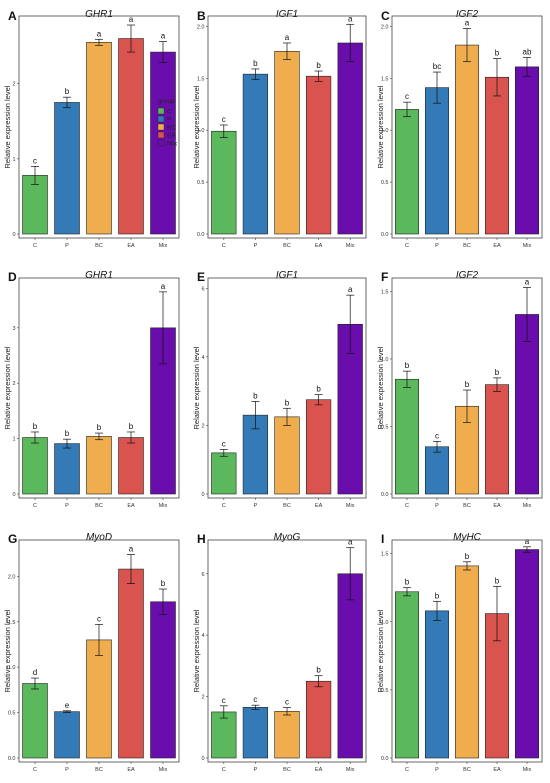  What do you see at coordinates (287, 275) in the screenshot?
I see `panel-title: IGF1` at bounding box center [287, 275].